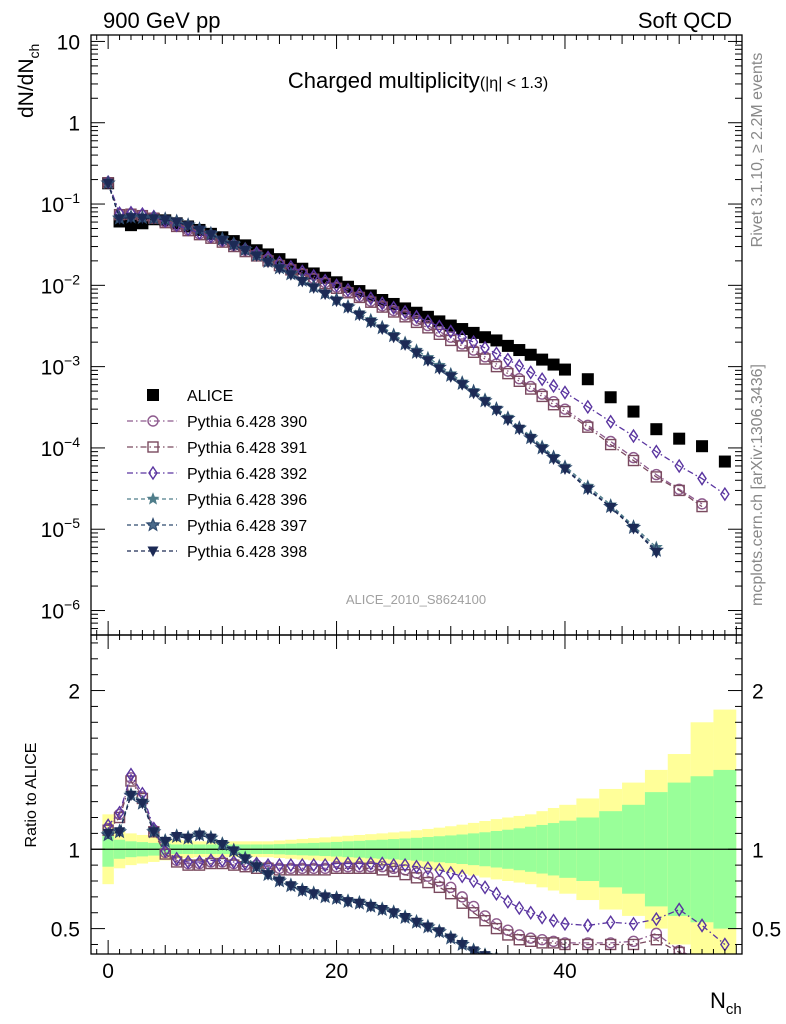 Image resolution: width=786 pixels, height=1024 pixels. Describe the element at coordinates (757, 485) in the screenshot. I see `side-label-bottom: mcplots.cern.ch [arXiv:1306.3436]` at that location.